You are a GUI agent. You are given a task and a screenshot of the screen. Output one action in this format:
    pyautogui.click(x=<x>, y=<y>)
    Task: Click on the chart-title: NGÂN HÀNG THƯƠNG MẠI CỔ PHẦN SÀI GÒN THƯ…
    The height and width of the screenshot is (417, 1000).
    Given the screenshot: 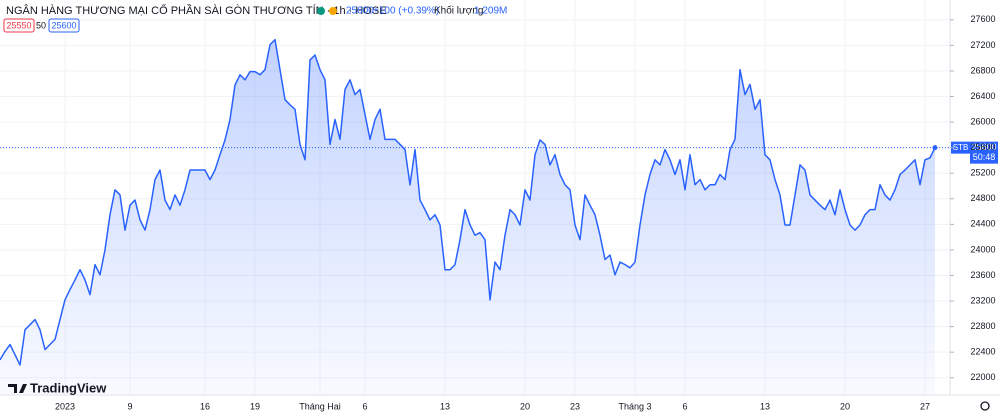 What is the action you would take?
    pyautogui.click(x=196, y=10)
    